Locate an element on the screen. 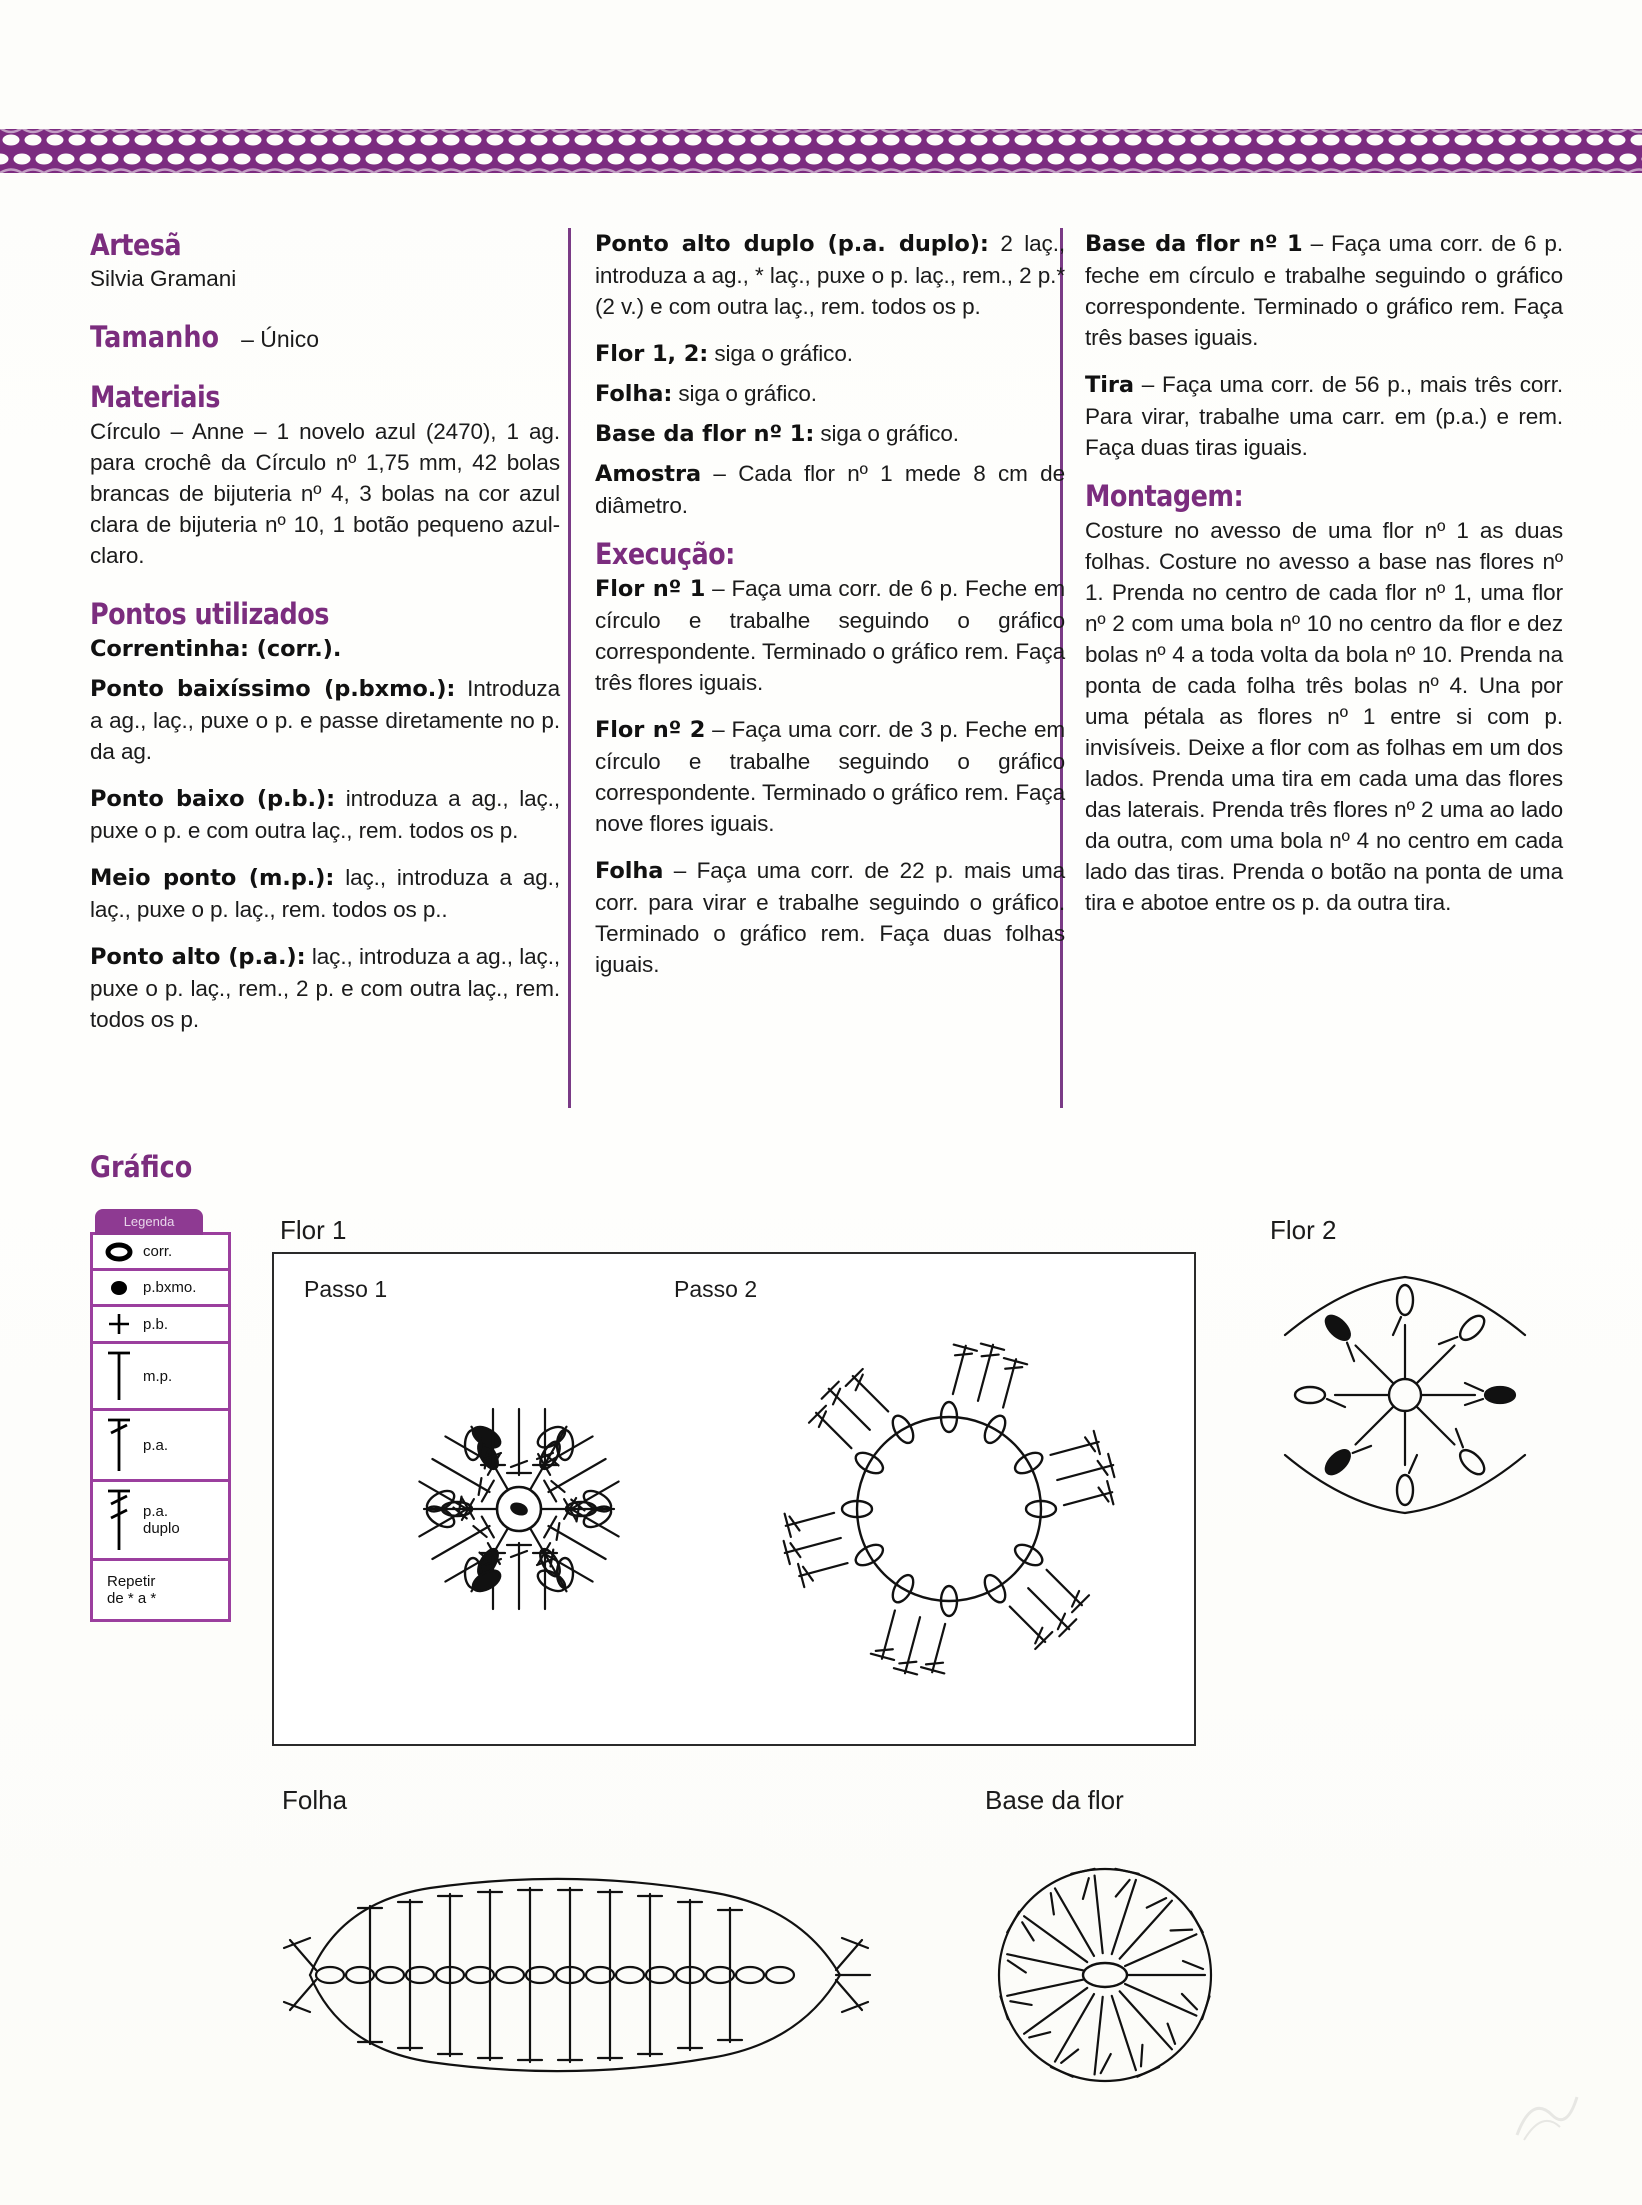 The height and width of the screenshot is (2205, 1642). folha-chart-label: Folha is located at coordinates (315, 1800).